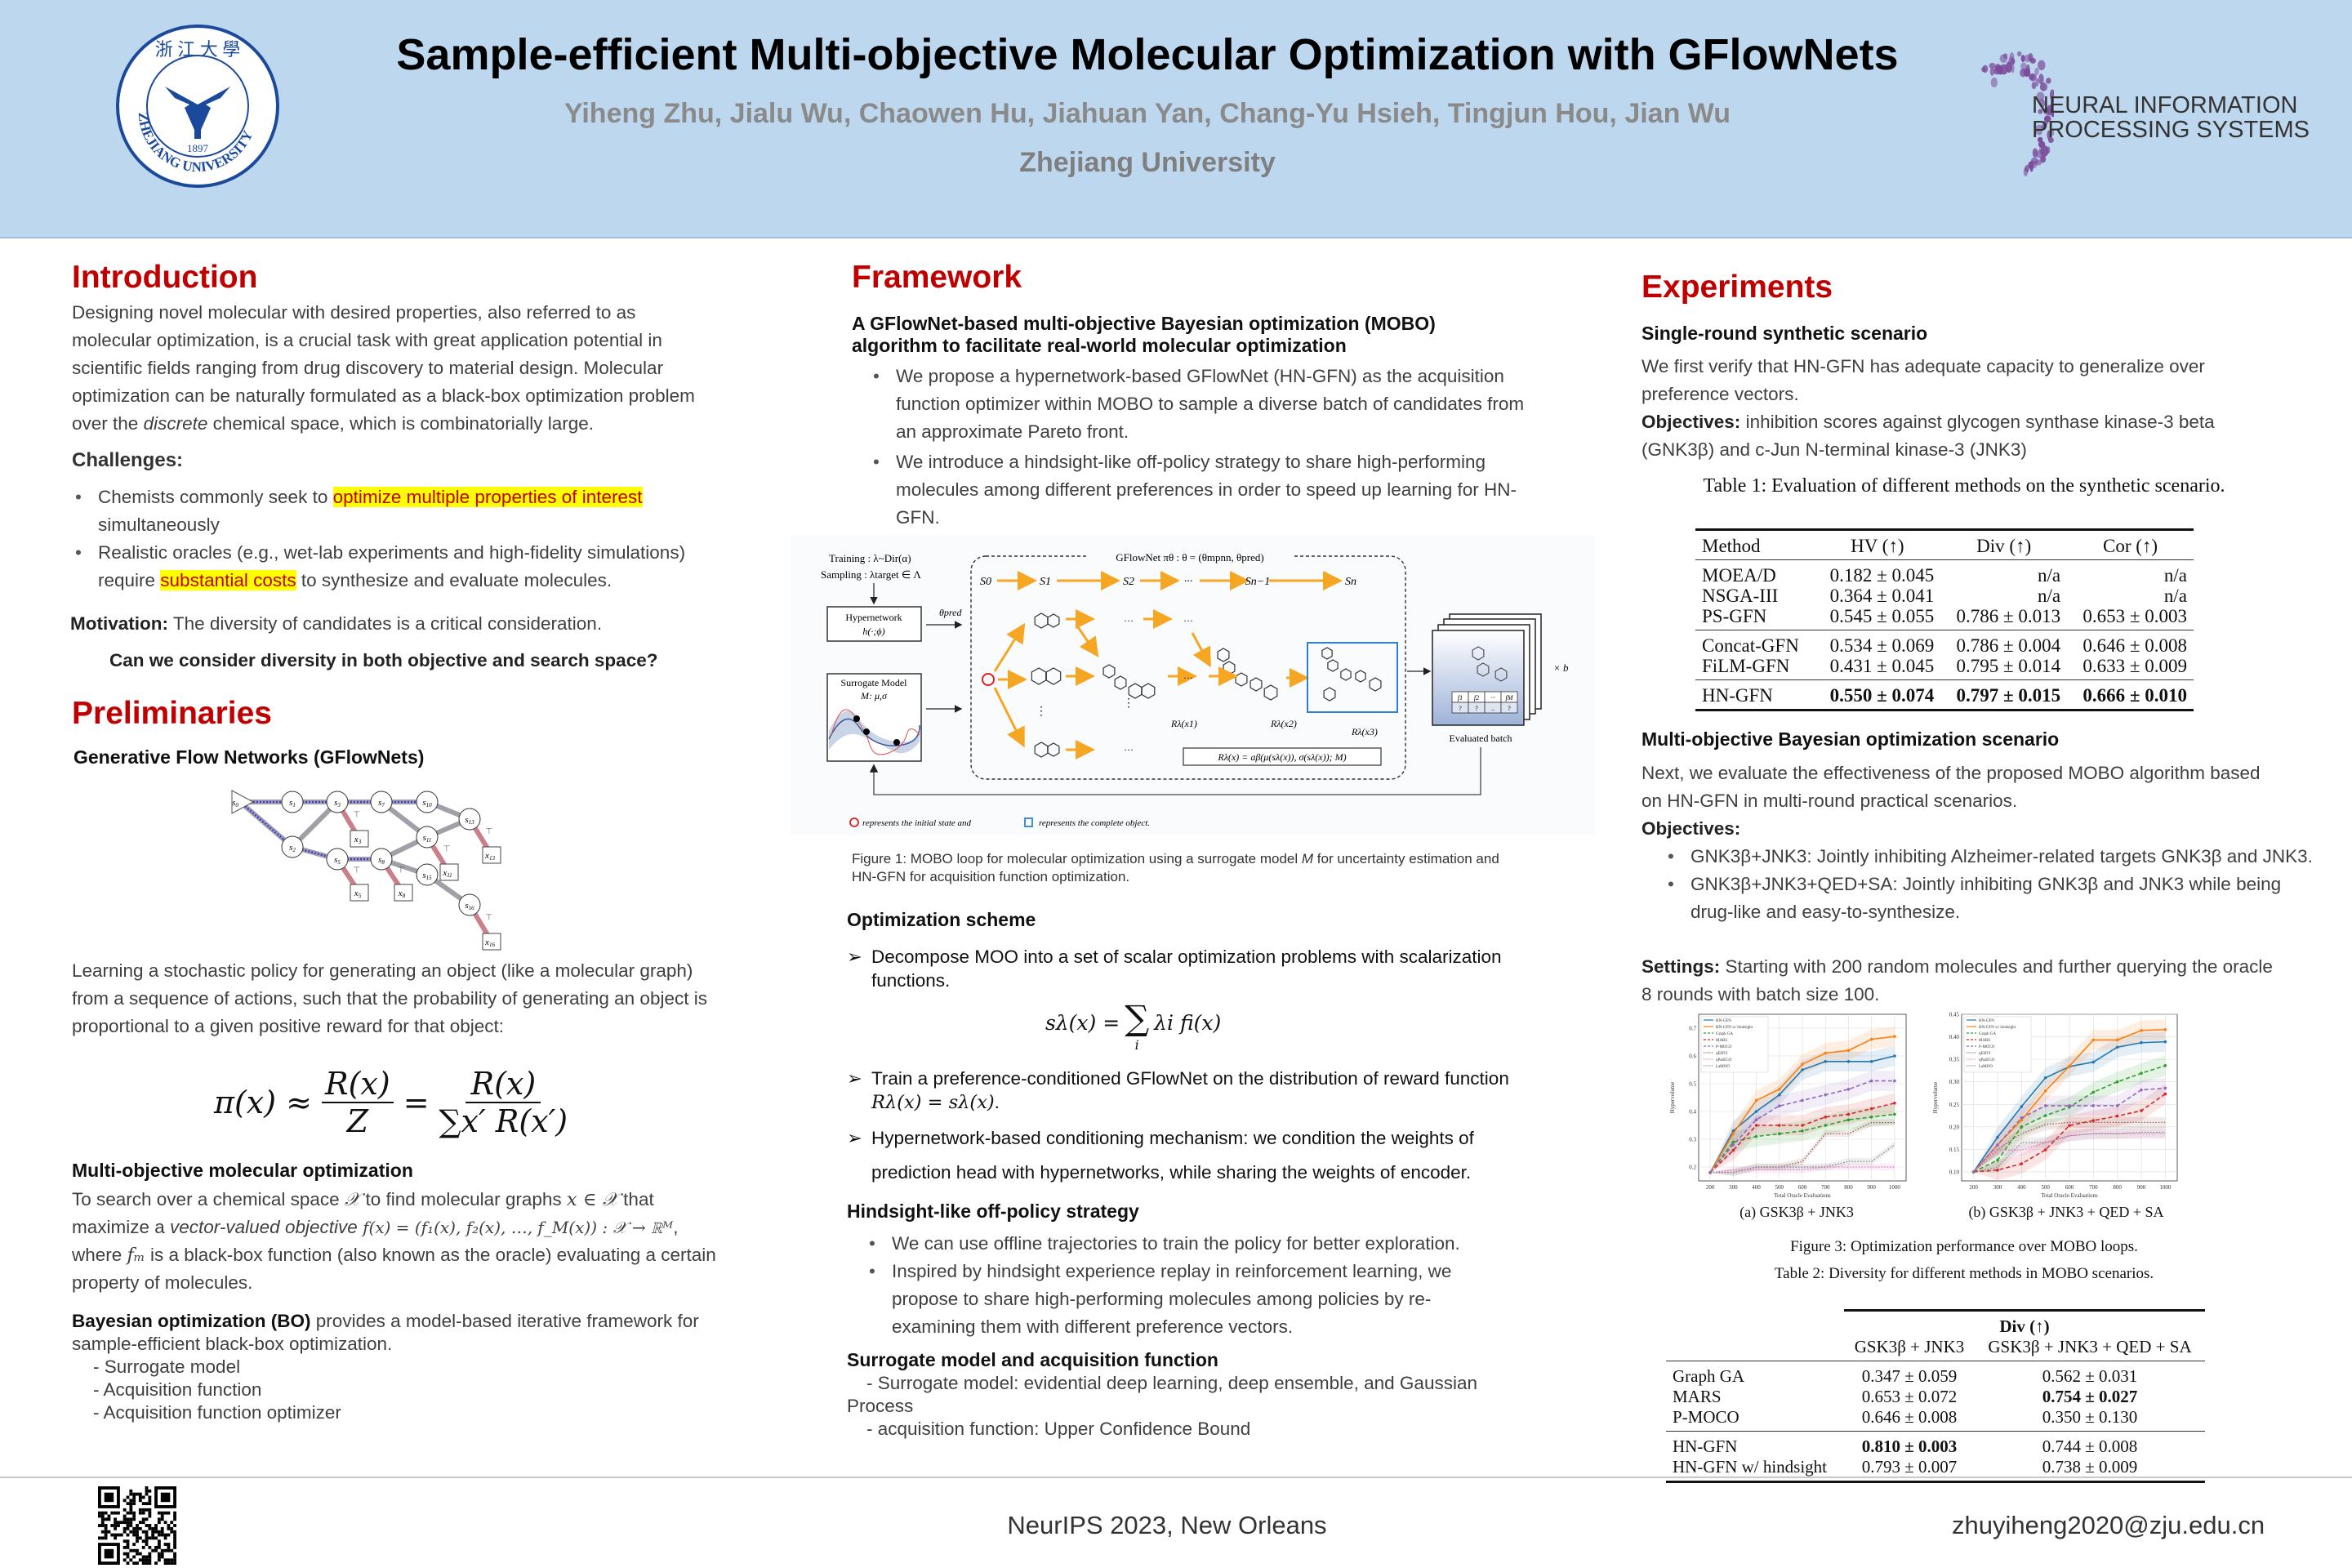 The height and width of the screenshot is (1568, 2352). Describe the element at coordinates (1201, 650) in the screenshot. I see `trajectory-arrow` at that location.